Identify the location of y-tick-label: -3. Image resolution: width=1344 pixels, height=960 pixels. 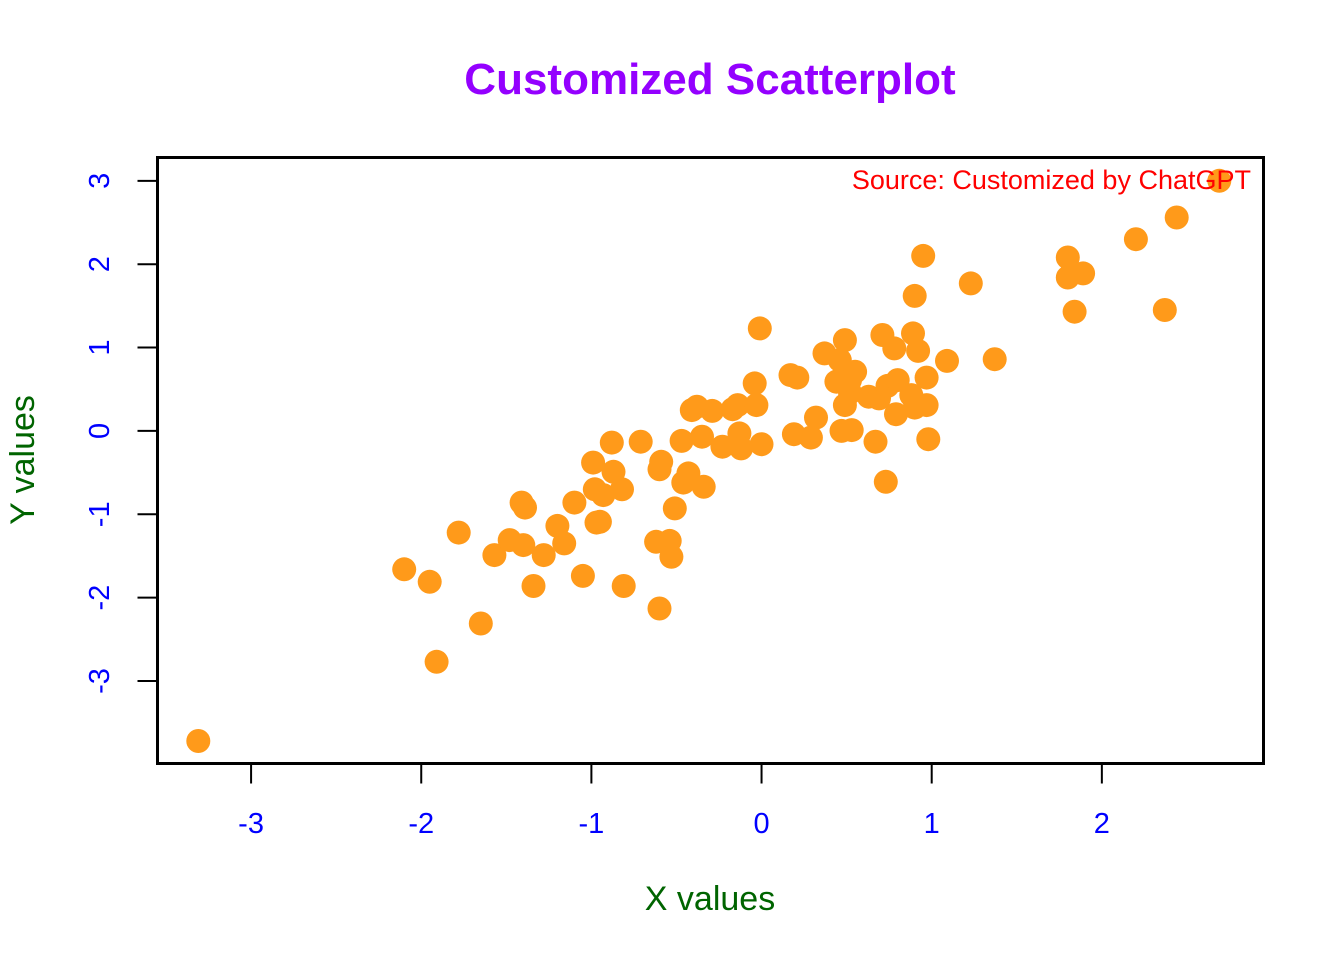
(100, 681).